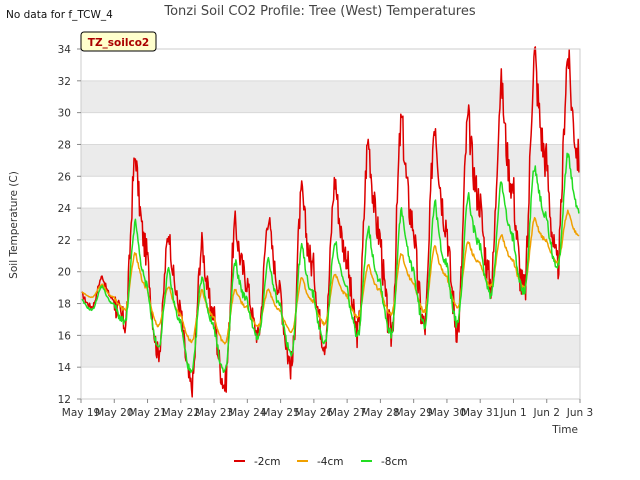 This screenshot has width=640, height=480. What do you see at coordinates (64, 145) in the screenshot?
I see `y-tick-label: 28` at bounding box center [64, 145].